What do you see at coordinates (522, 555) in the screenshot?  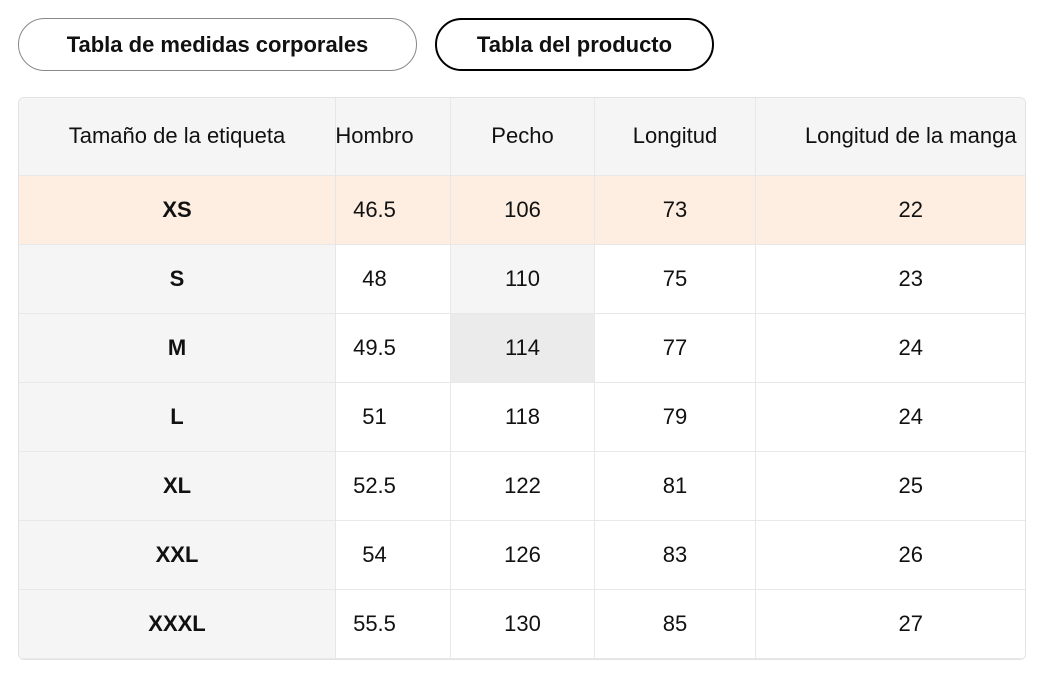 I see `cell: 126` at bounding box center [522, 555].